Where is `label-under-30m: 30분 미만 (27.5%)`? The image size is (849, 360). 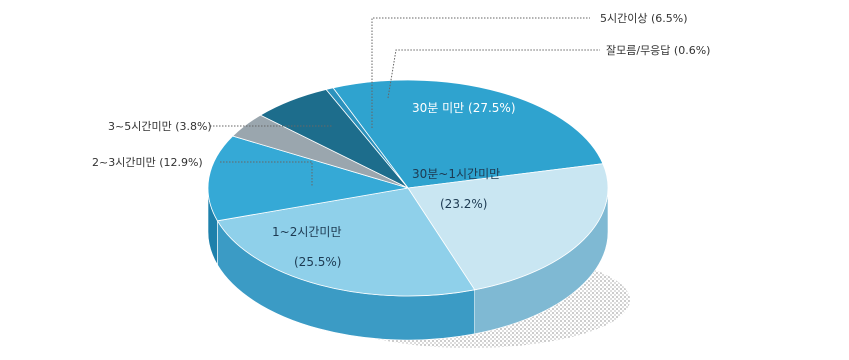
label-under-30m: 30분 미만 (27.5%) is located at coordinates (464, 108).